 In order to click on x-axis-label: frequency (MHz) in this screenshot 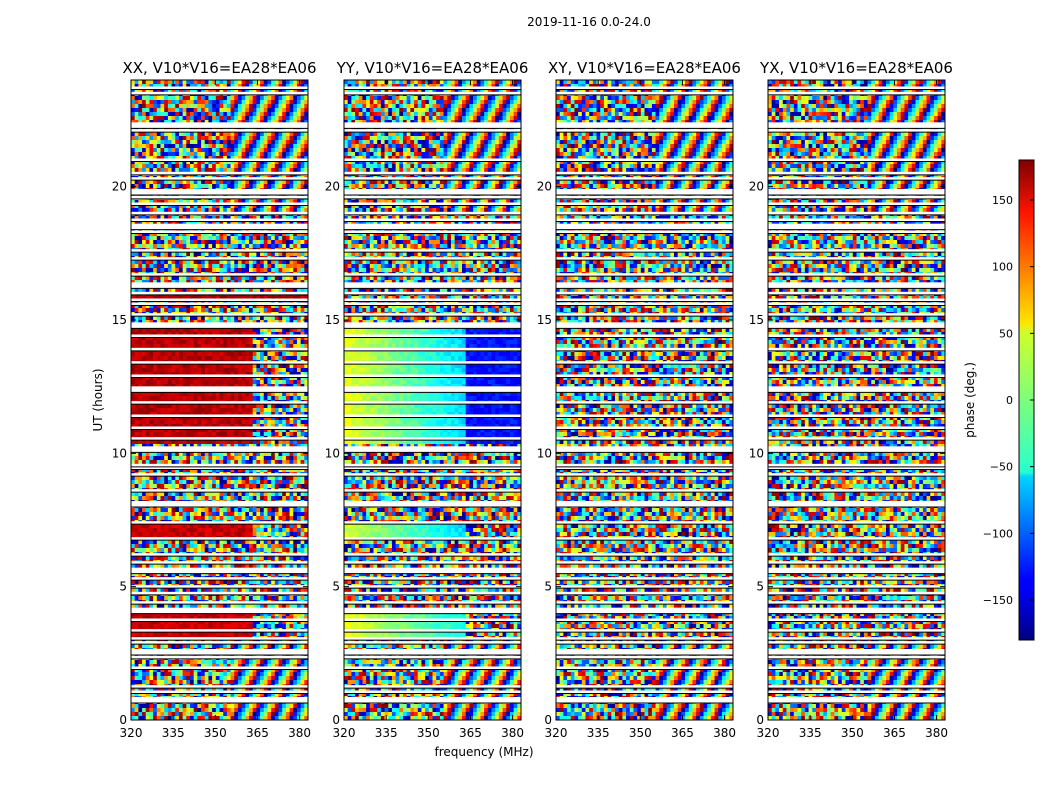, I will do `click(483, 752)`.